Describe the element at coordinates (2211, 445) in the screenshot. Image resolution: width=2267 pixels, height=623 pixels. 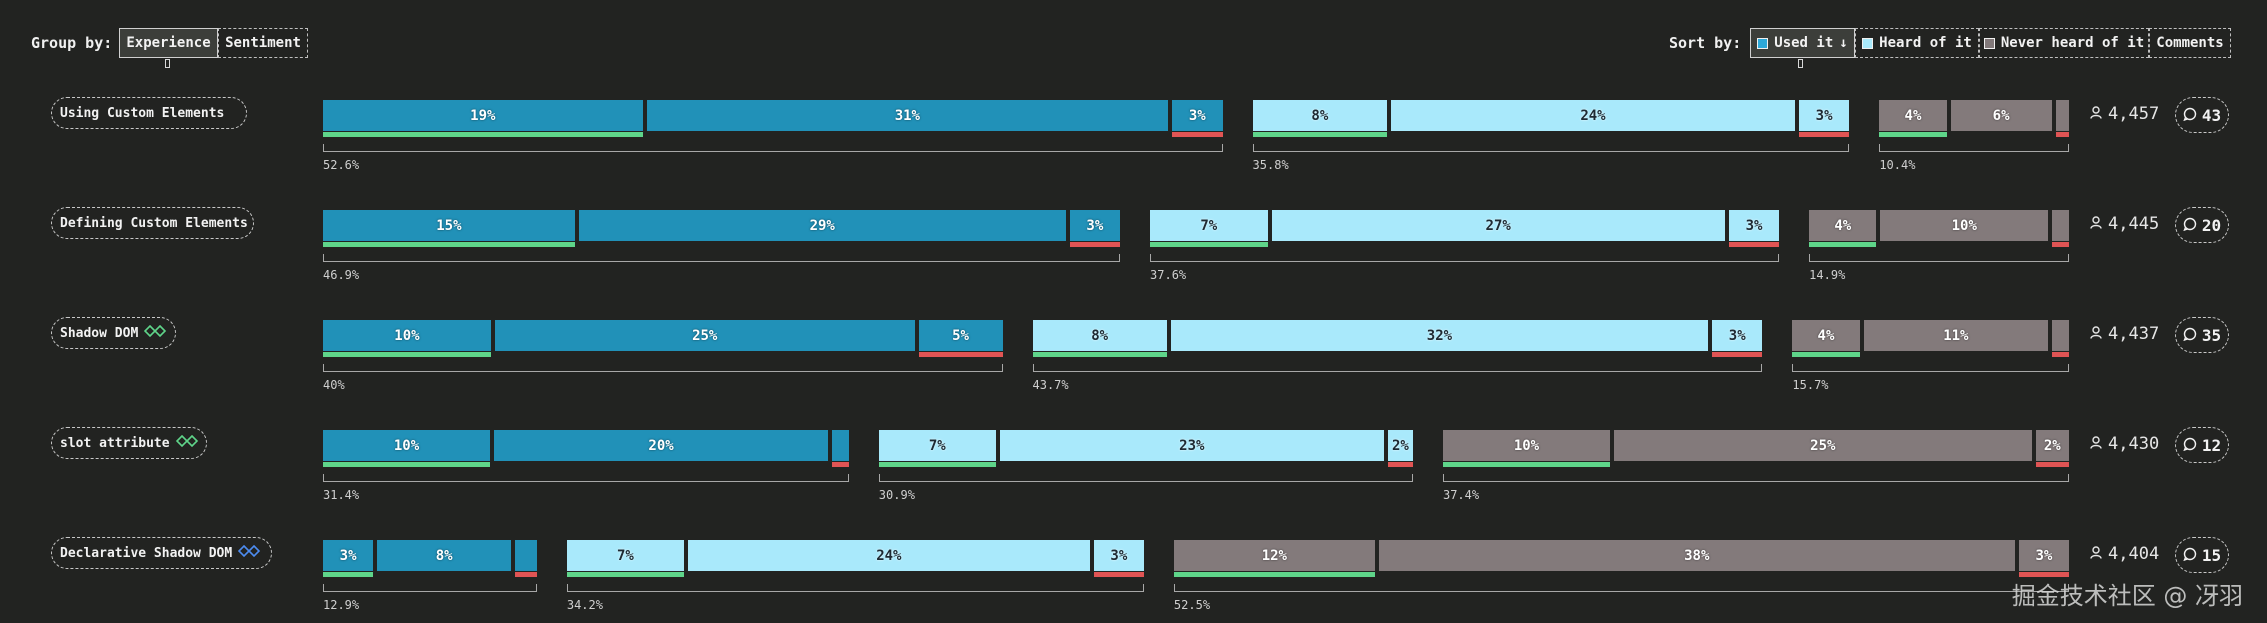
I see `comment-count: 12` at that location.